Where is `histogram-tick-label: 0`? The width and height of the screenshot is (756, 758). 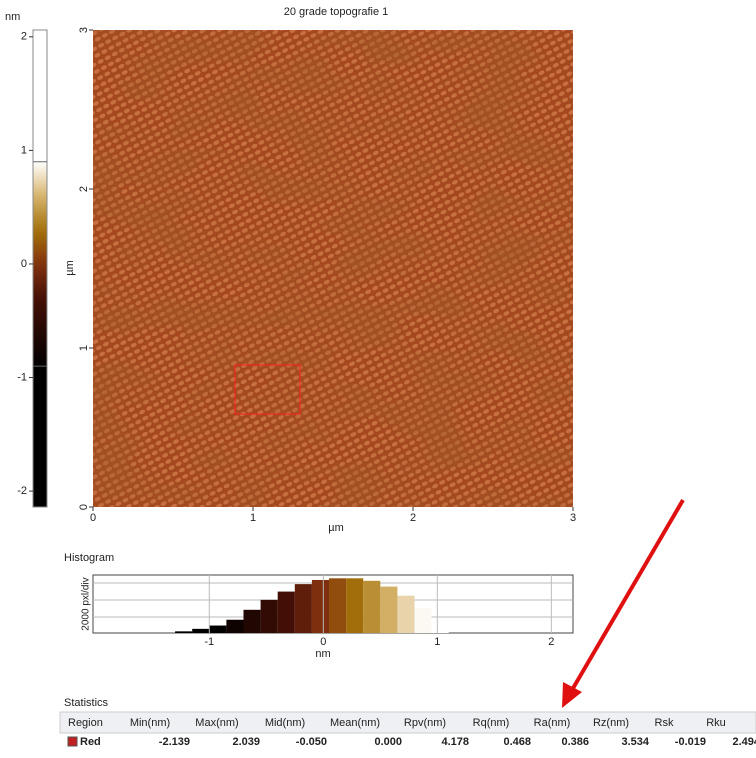
histogram-tick-label: 0 is located at coordinates (323, 642).